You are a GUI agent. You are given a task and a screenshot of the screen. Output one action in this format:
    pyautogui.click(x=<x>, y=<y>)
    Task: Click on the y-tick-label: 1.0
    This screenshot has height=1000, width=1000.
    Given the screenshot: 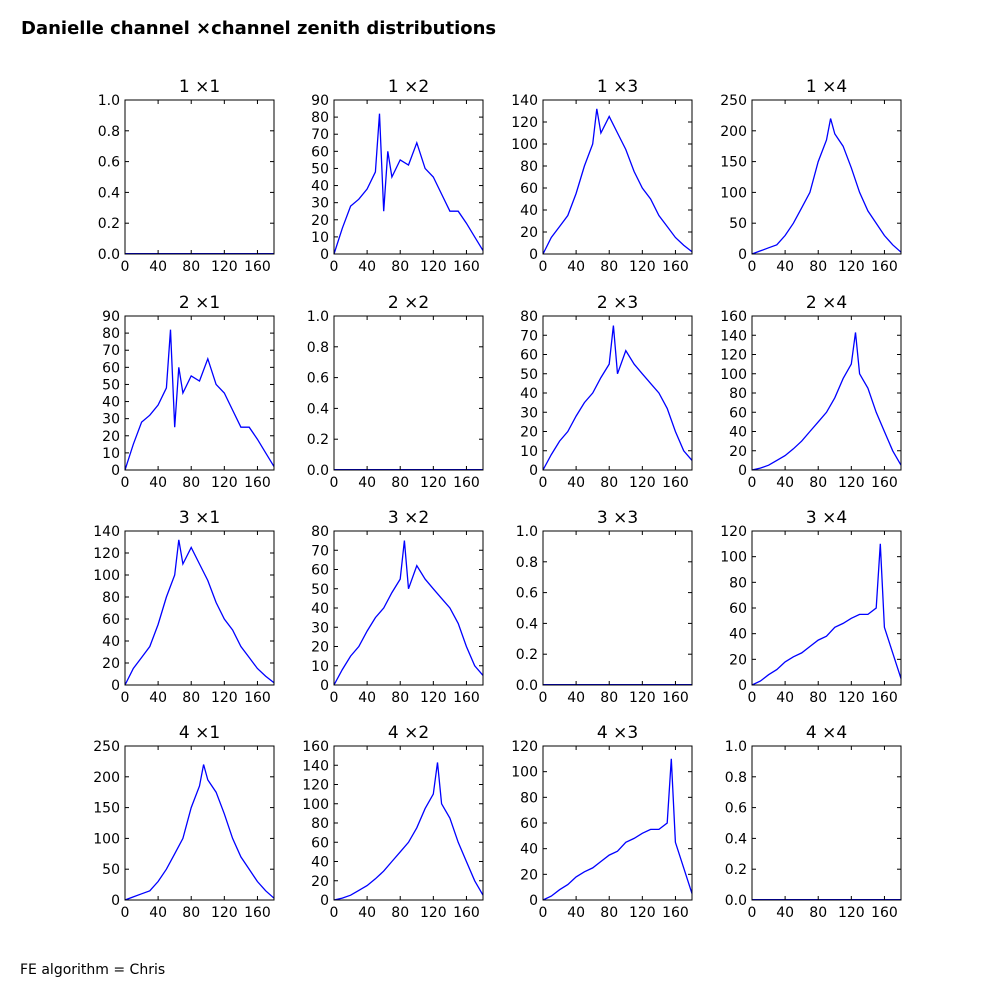 What is the action you would take?
    pyautogui.click(x=318, y=317)
    